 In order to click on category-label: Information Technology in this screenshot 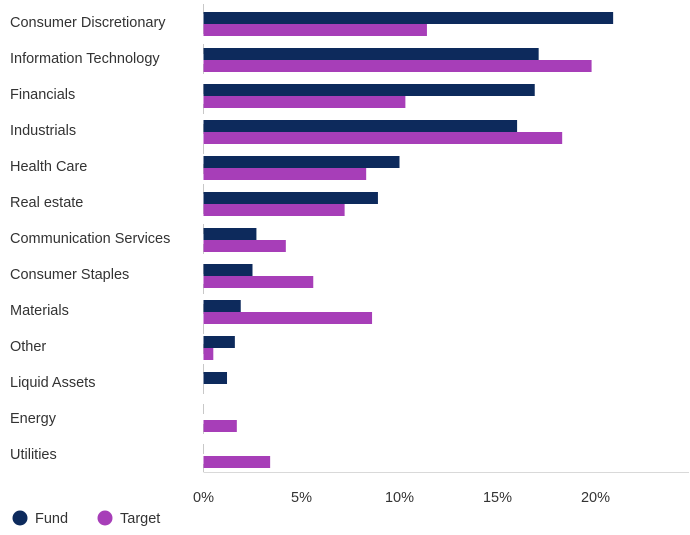, I will do `click(85, 59)`.